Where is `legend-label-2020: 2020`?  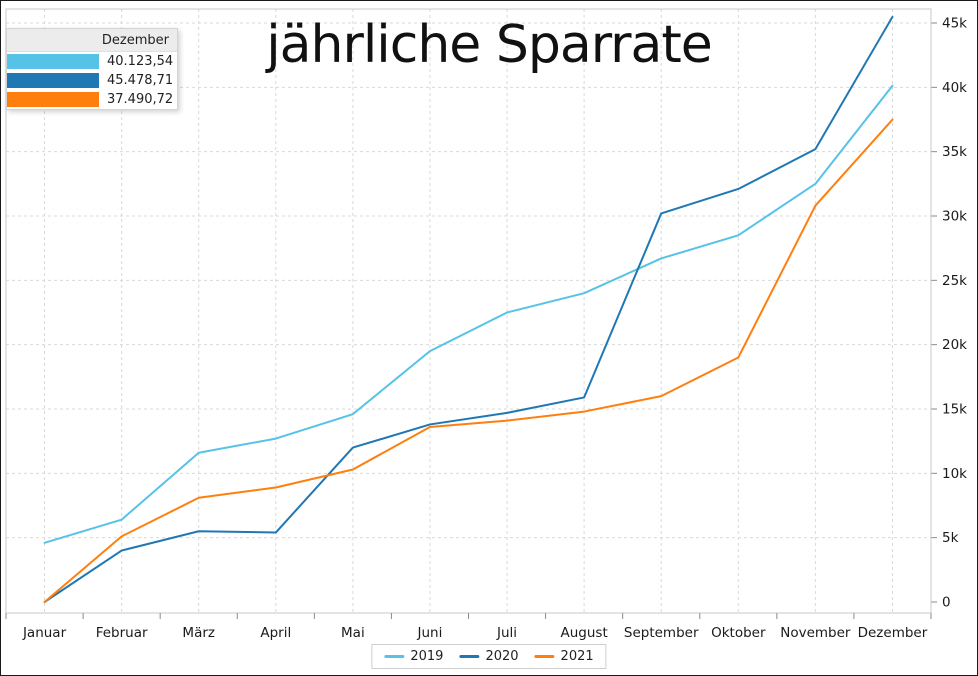 legend-label-2020: 2020 is located at coordinates (502, 656).